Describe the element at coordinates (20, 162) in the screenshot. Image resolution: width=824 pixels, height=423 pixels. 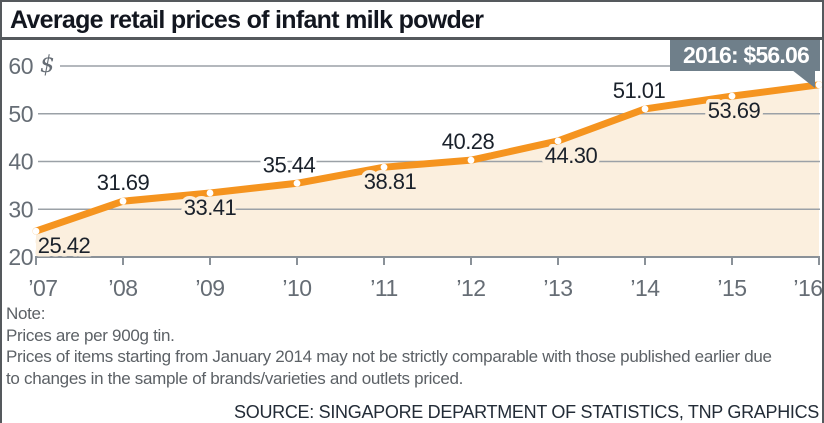
I see `y-axis-label: 40` at that location.